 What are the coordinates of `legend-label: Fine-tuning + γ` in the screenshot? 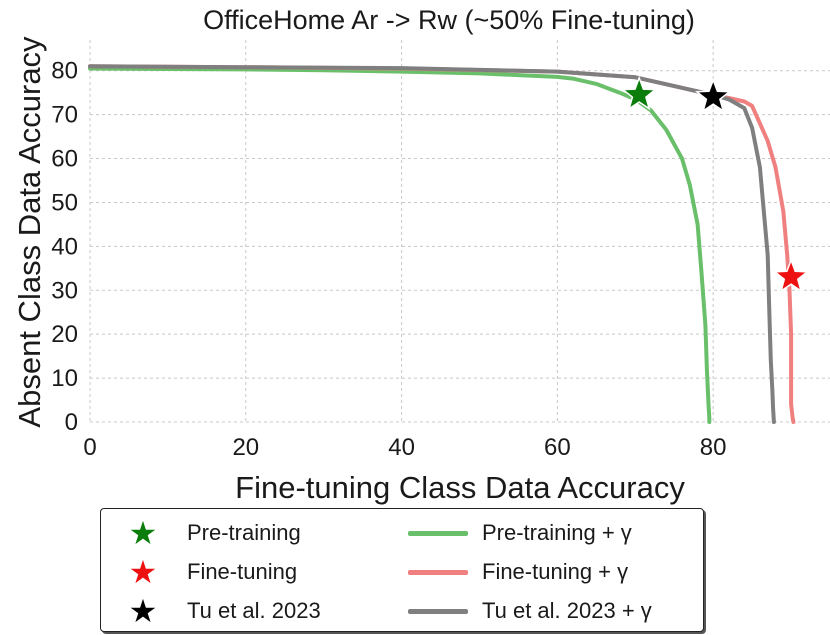 It's located at (555, 571).